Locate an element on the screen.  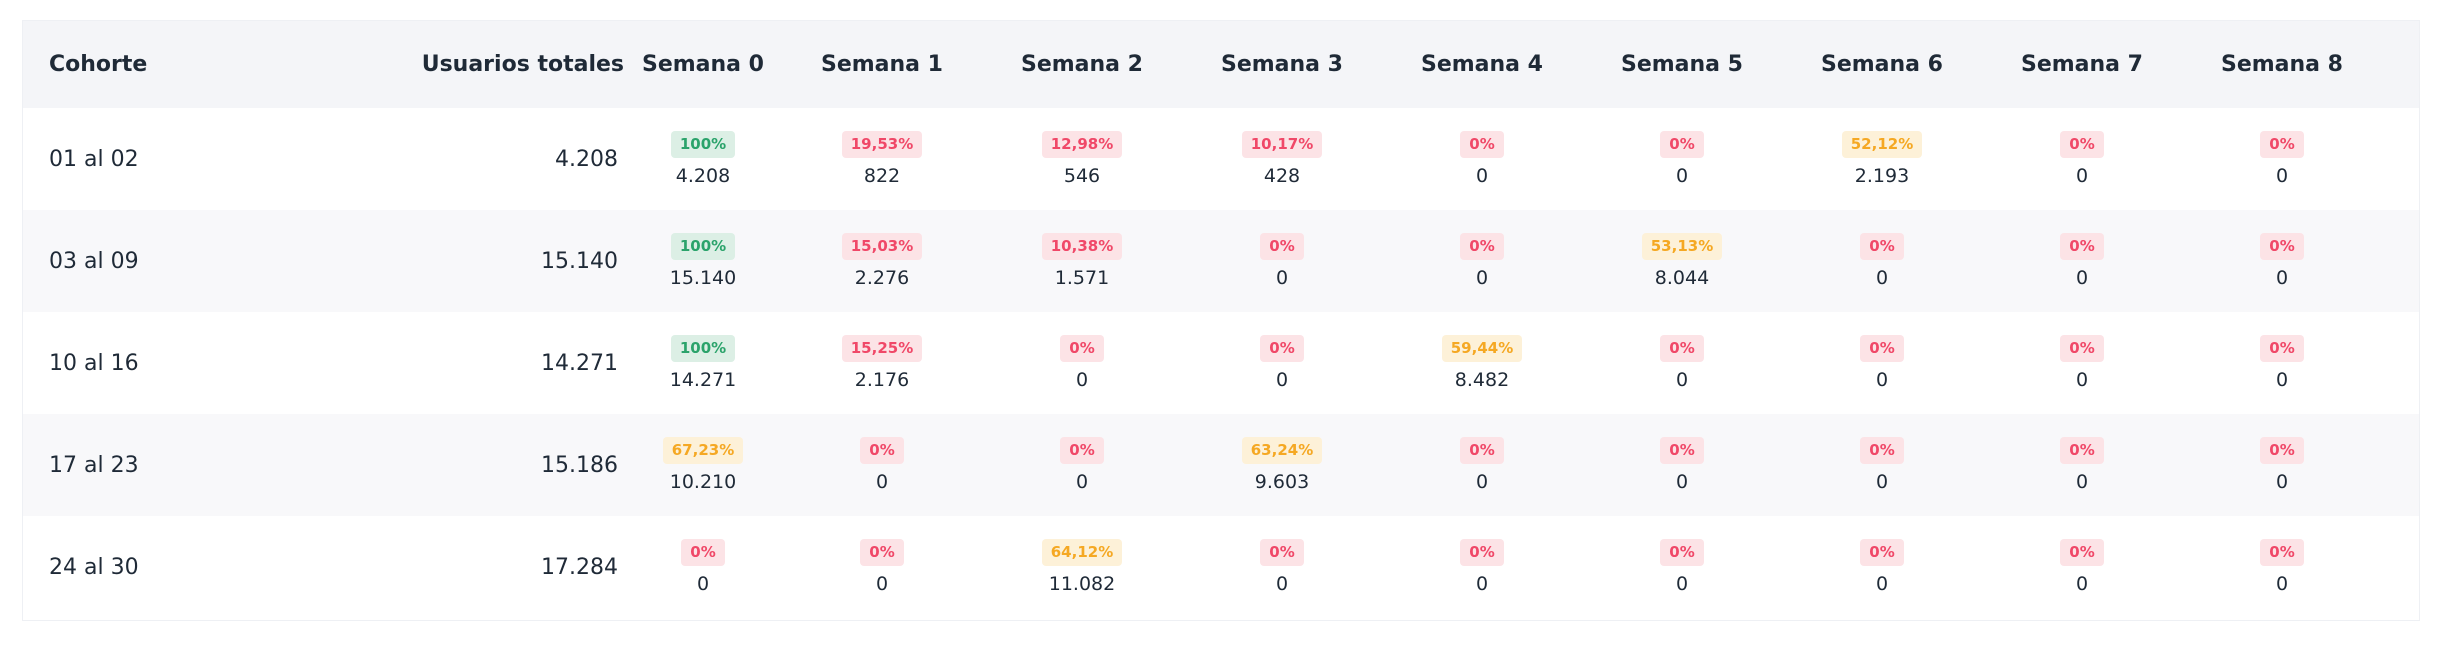
column-header-week-0: Semana 0 is located at coordinates (702, 64).